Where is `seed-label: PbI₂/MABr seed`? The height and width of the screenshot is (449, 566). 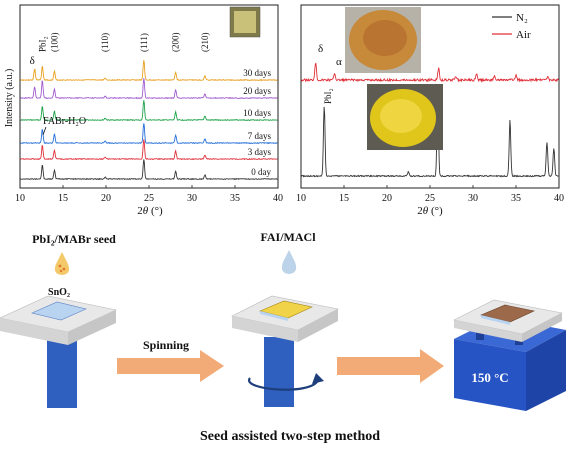 seed-label: PbI₂/MABr seed is located at coordinates (74, 239).